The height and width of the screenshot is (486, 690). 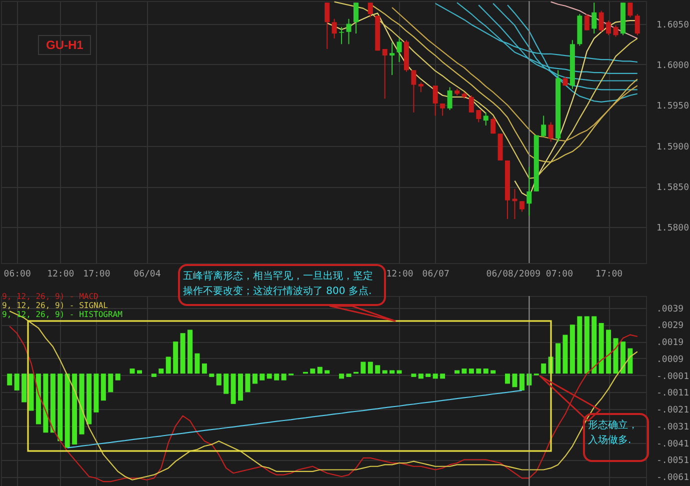 What do you see at coordinates (436, 275) in the screenshot?
I see `x-tick-label: 06/07` at bounding box center [436, 275].